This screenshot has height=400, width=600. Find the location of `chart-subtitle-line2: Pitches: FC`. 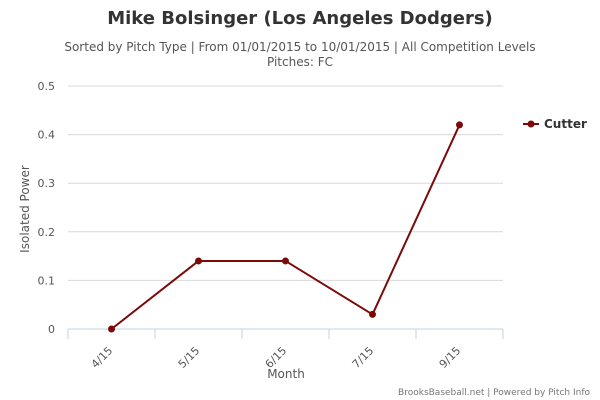

chart-subtitle-line2: Pitches: FC is located at coordinates (300, 62).